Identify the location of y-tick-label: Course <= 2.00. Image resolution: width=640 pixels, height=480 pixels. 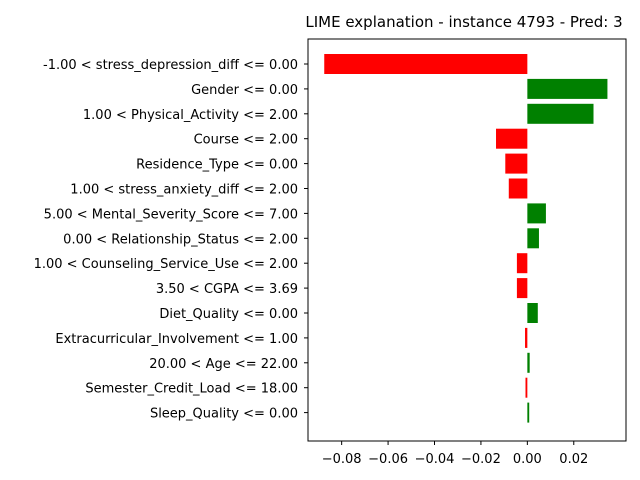
(246, 140).